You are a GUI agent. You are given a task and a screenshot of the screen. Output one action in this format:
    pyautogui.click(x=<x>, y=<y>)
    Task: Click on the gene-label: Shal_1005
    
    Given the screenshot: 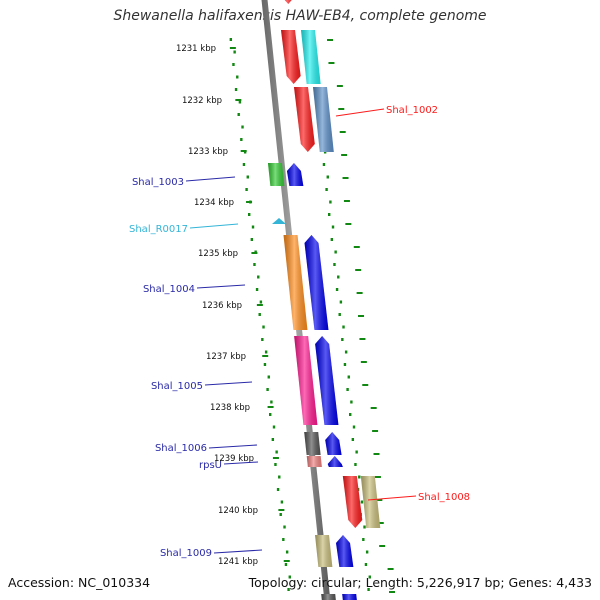 What is the action you would take?
    pyautogui.click(x=177, y=386)
    